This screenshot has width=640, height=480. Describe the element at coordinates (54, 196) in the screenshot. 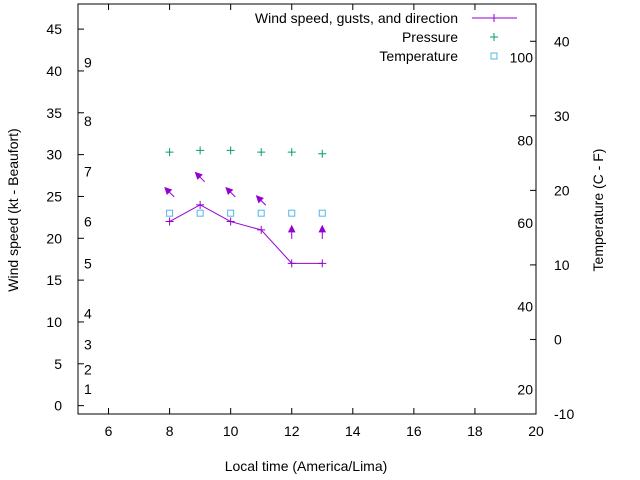

I see `y-tick-label: 25` at that location.